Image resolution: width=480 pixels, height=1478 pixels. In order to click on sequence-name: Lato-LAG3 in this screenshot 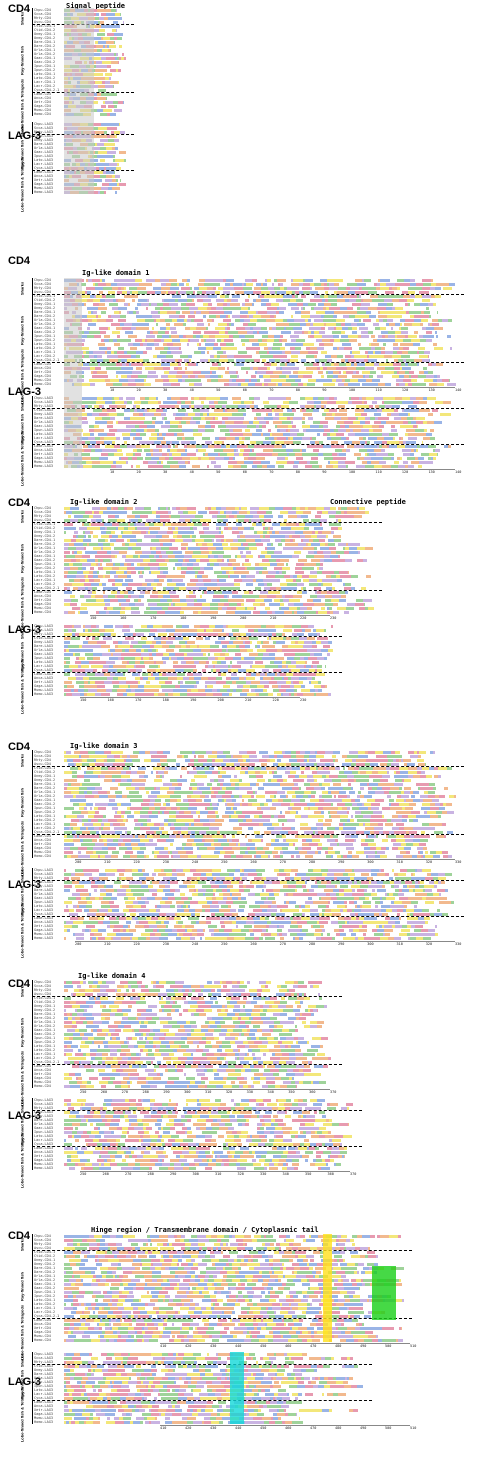, I will do `click(43, 1390)`.